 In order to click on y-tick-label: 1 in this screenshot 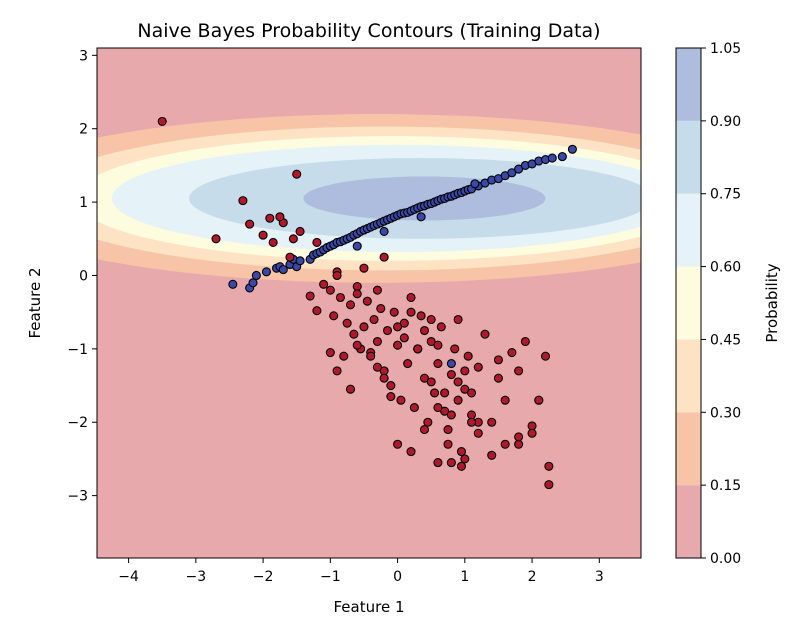, I will do `click(83, 203)`.